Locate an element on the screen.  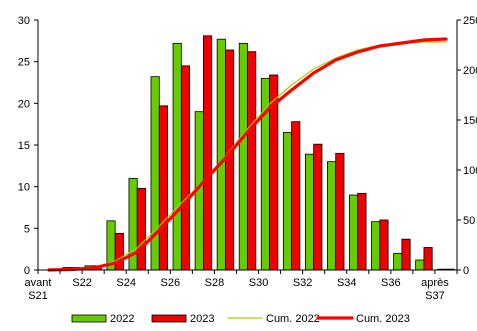
y-right-tick-label-250: 250 is located at coordinates (470, 21).